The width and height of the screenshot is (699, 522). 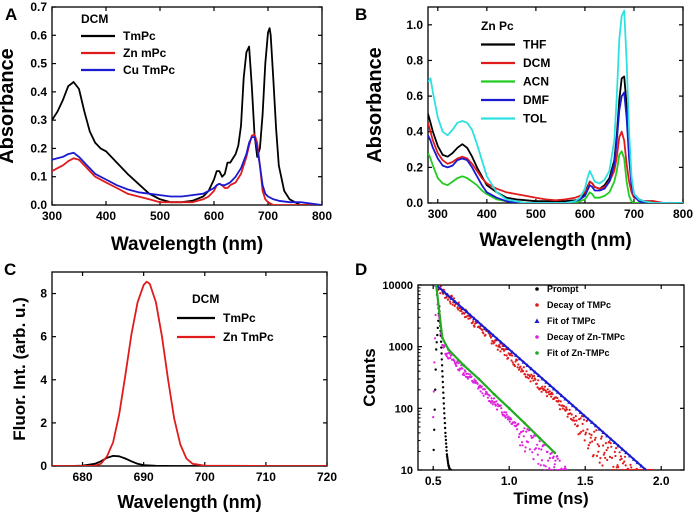 What do you see at coordinates (578, 353) in the screenshot?
I see `legend-label: Fit of Zn-TMPc` at bounding box center [578, 353].